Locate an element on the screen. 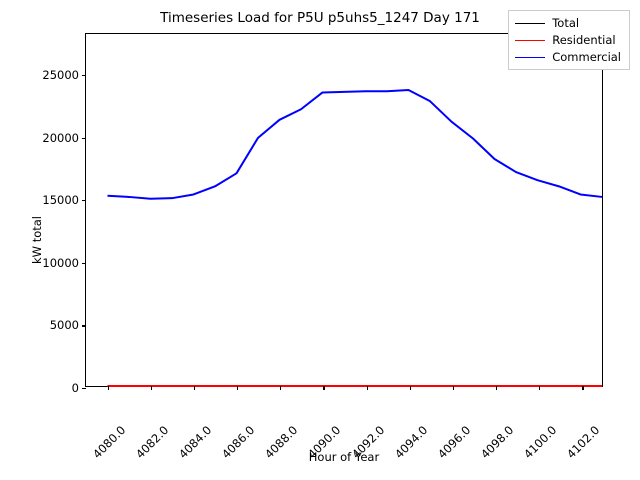  y-tick-label: 0 is located at coordinates (75, 388).